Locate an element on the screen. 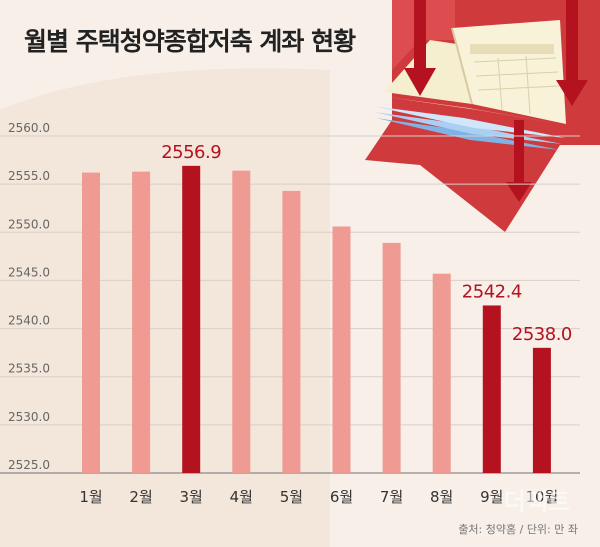 This screenshot has width=600, height=547. y-tick-label: 2550.0 is located at coordinates (29, 224).